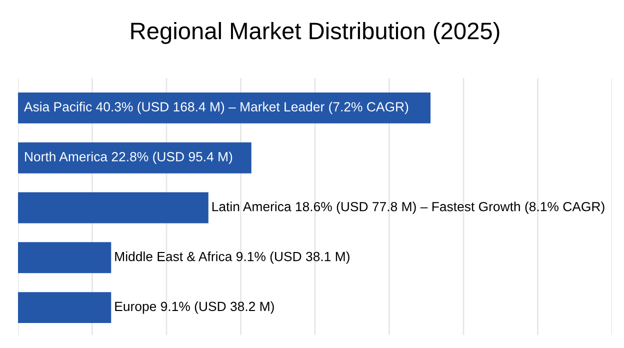 The width and height of the screenshot is (624, 348). What do you see at coordinates (216, 108) in the screenshot?
I see `data-label: Asia Pacific 40.3% (USD 168.4 M) – Market Leader (7.2% CAGR)` at bounding box center [216, 108].